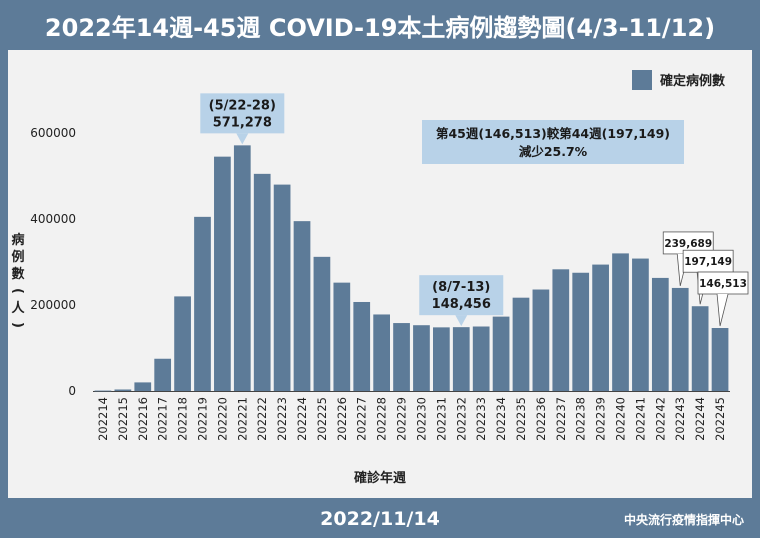 This screenshot has height=538, width=760. Describe the element at coordinates (441, 419) in the screenshot. I see `x-tick-label: 202231` at that location.